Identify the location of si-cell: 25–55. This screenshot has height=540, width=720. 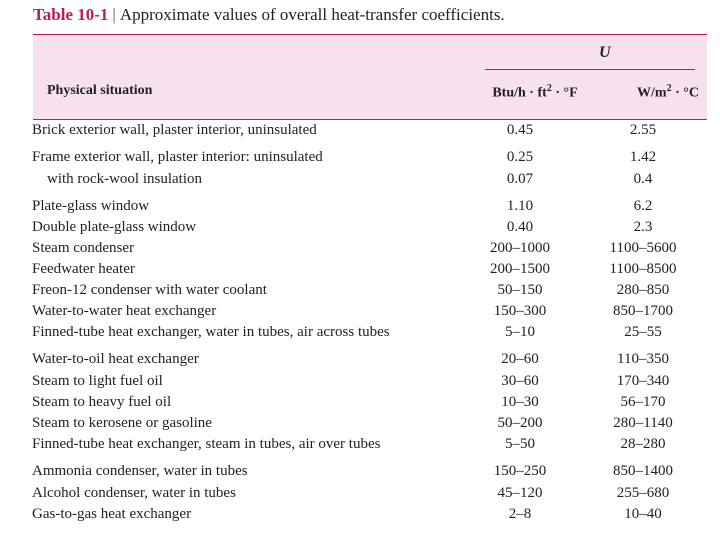
(643, 332).